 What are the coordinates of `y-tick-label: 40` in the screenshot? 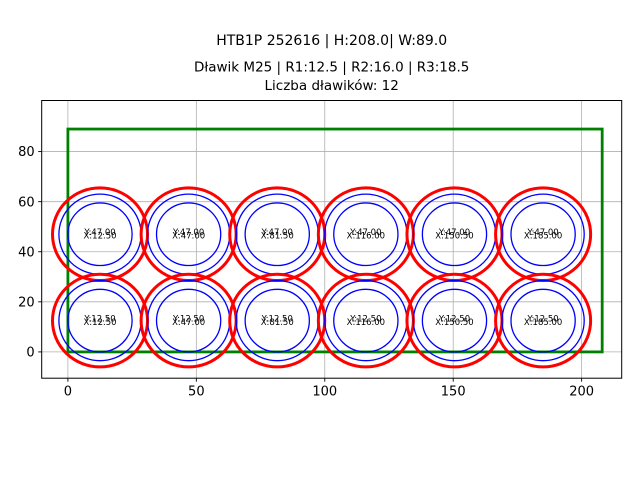 It's located at (26, 252).